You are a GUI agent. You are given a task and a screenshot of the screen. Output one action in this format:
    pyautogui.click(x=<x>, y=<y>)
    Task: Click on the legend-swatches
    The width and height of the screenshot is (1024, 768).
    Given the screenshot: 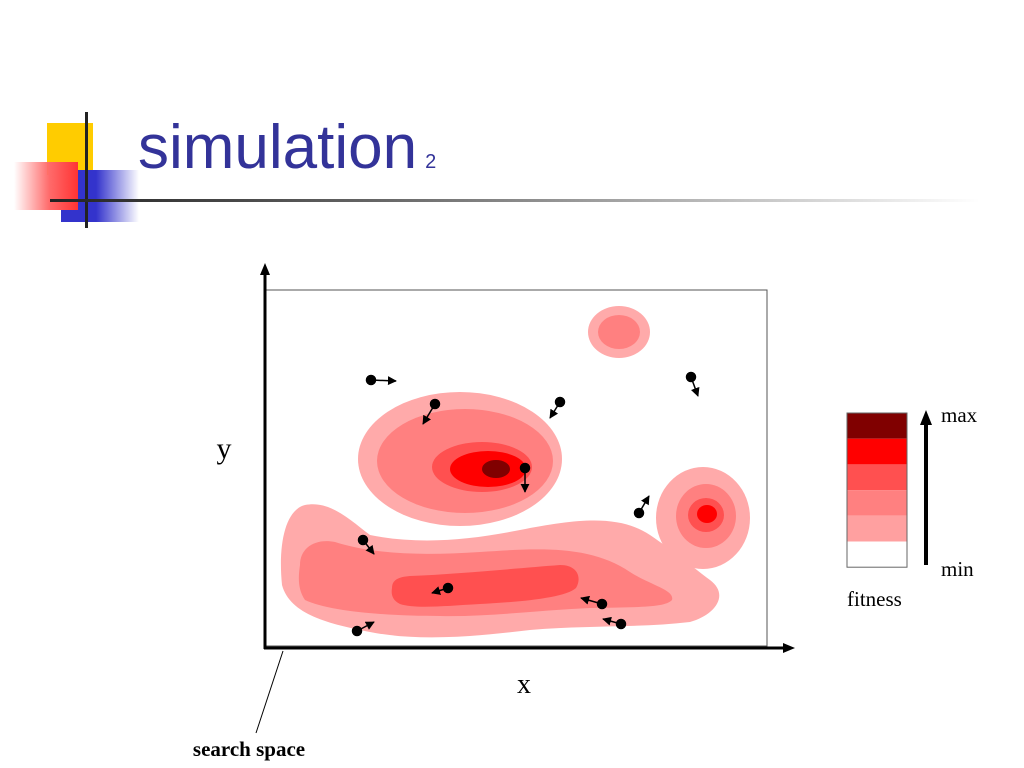 What is the action you would take?
    pyautogui.click(x=877, y=490)
    